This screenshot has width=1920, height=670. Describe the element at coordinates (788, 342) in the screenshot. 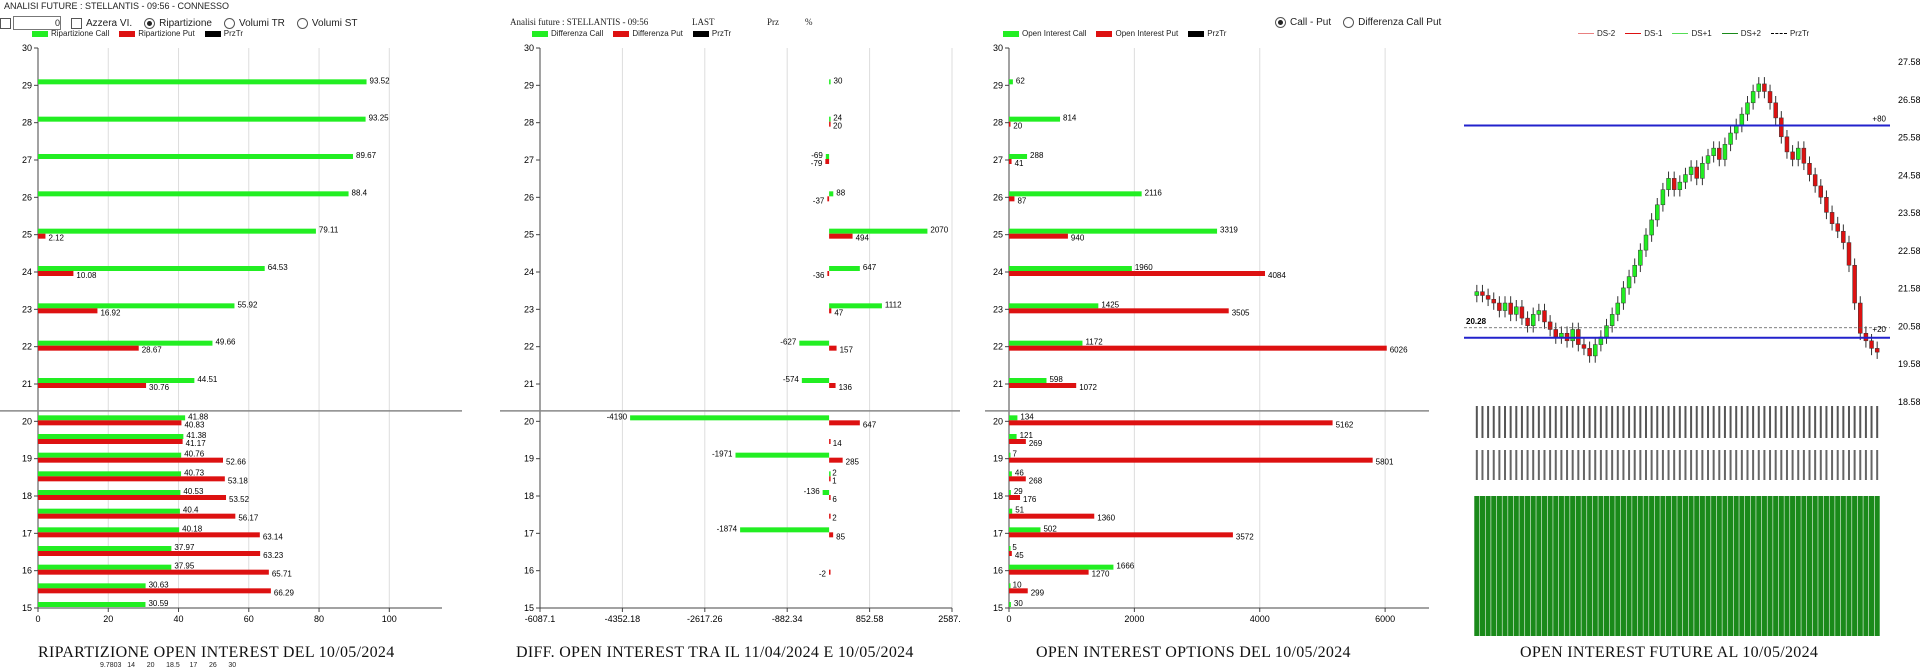

I see `call-value-label: -627` at that location.